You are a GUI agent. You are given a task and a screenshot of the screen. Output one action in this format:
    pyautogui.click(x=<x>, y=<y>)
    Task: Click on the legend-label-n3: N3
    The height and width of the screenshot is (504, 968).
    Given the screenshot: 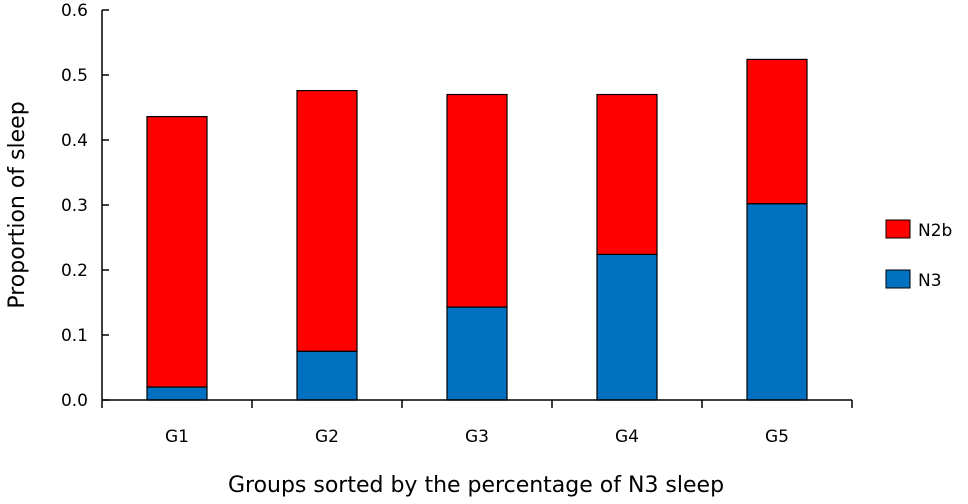 What is the action you would take?
    pyautogui.click(x=930, y=281)
    